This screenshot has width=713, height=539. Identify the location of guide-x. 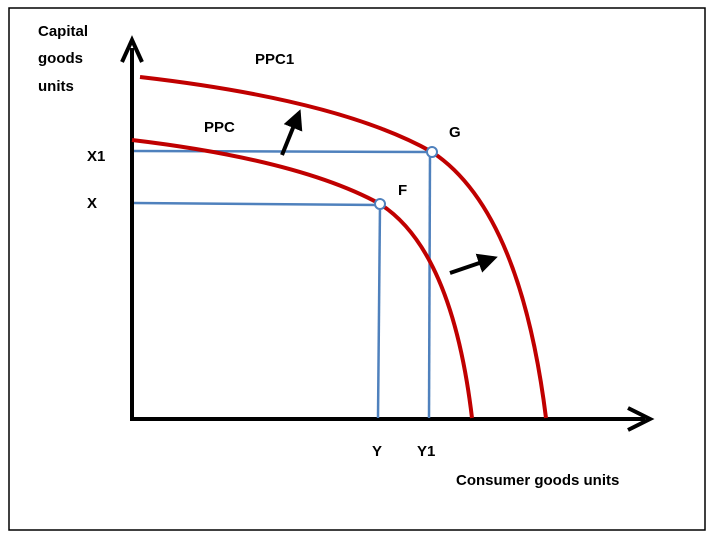
(257, 204).